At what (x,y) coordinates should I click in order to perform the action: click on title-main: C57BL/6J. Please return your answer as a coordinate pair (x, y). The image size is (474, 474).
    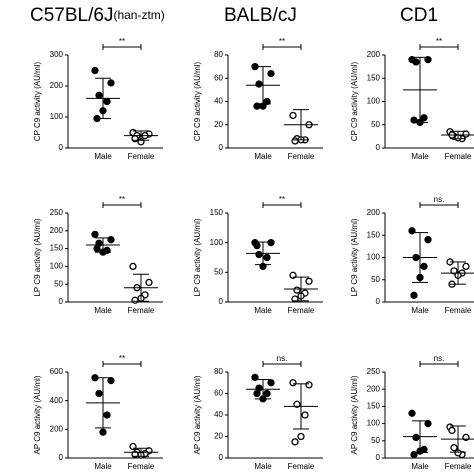
    Looking at the image, I should click on (71, 15).